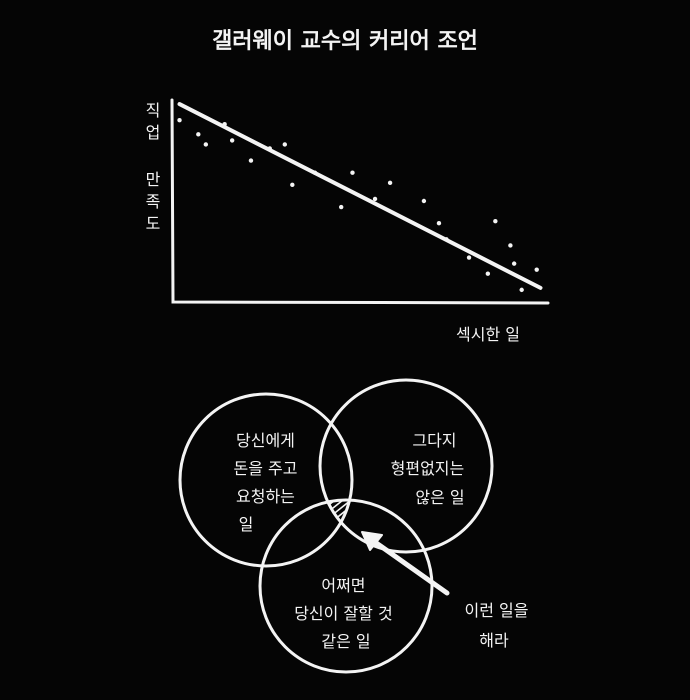 This screenshot has height=700, width=690. I want to click on arrow-label: 이런 일을 해라, so click(498, 625).